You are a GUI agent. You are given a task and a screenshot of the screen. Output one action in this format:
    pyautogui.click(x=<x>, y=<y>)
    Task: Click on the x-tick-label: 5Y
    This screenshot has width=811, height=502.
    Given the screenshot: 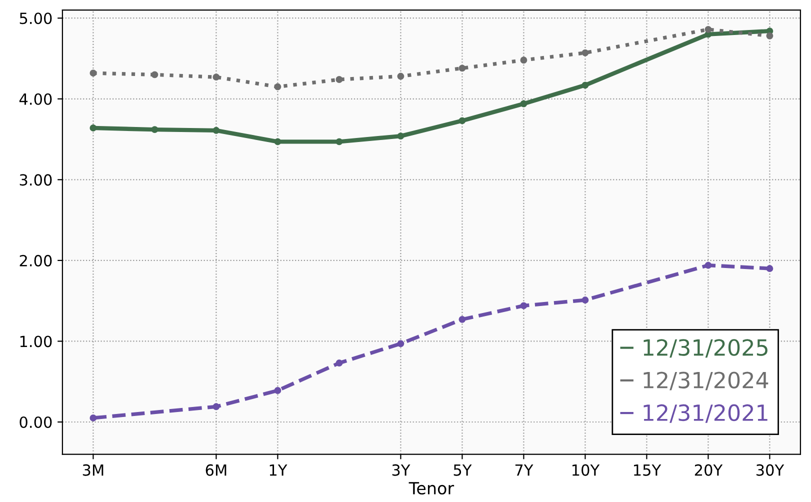 What is the action you would take?
    pyautogui.click(x=463, y=470)
    